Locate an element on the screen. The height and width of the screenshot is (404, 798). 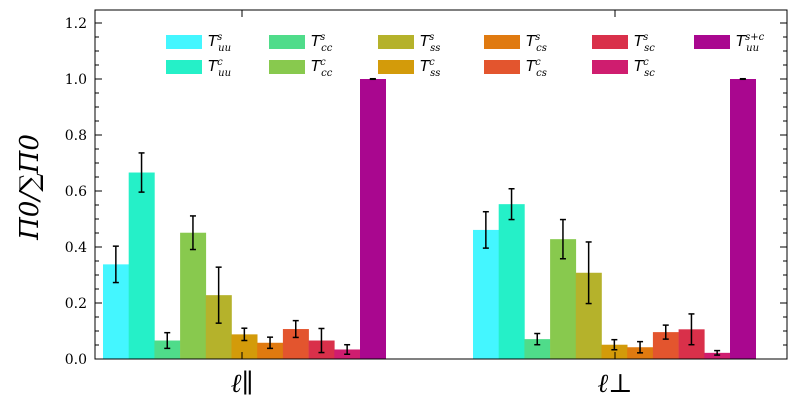
legend-label-8: Tc cs is located at coordinates (536, 68).